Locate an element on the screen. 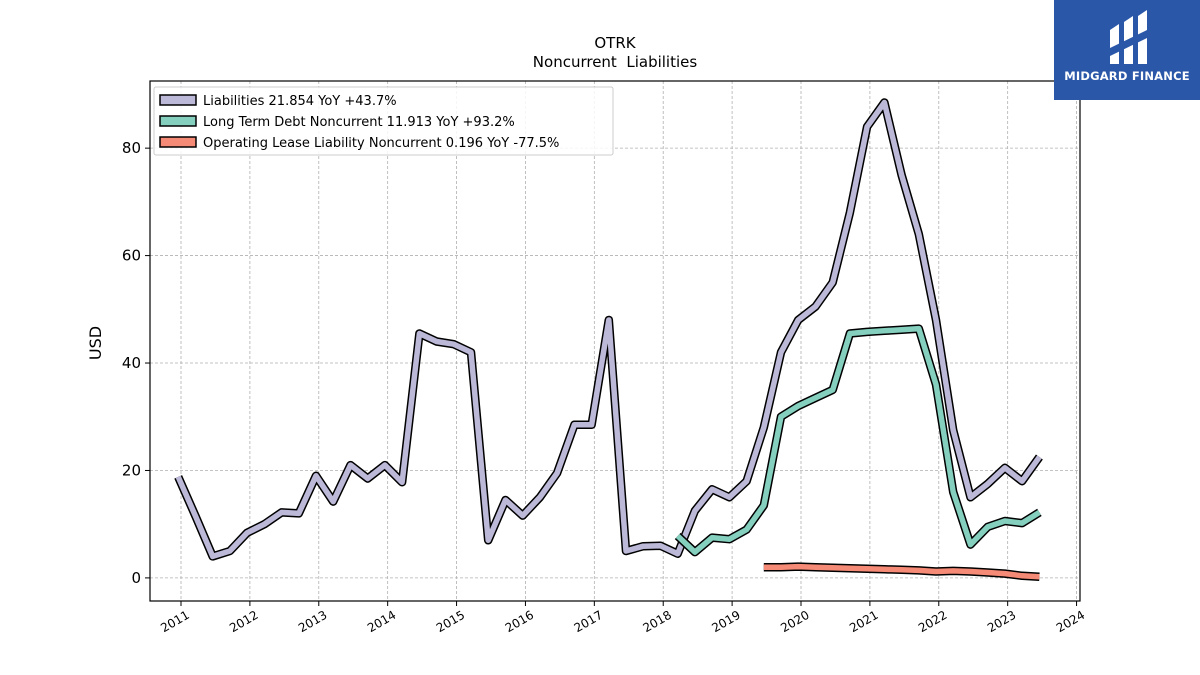  y-tick-label: 0 is located at coordinates (136, 578).